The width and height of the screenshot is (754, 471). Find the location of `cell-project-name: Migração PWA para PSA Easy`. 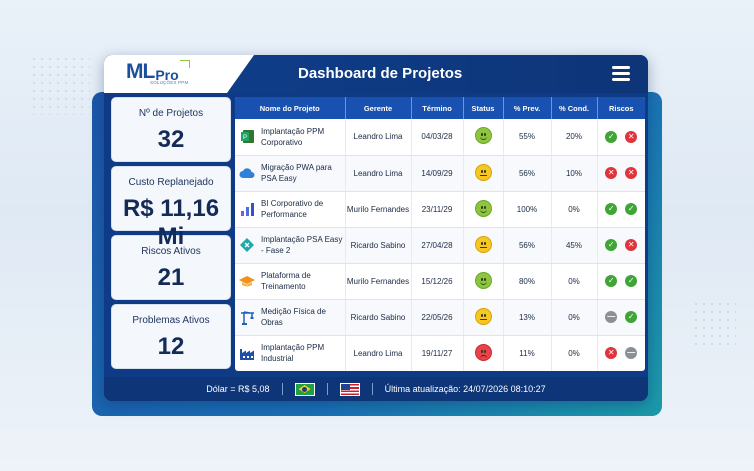

cell-project-name: Migração PWA para PSA Easy is located at coordinates (290, 173).